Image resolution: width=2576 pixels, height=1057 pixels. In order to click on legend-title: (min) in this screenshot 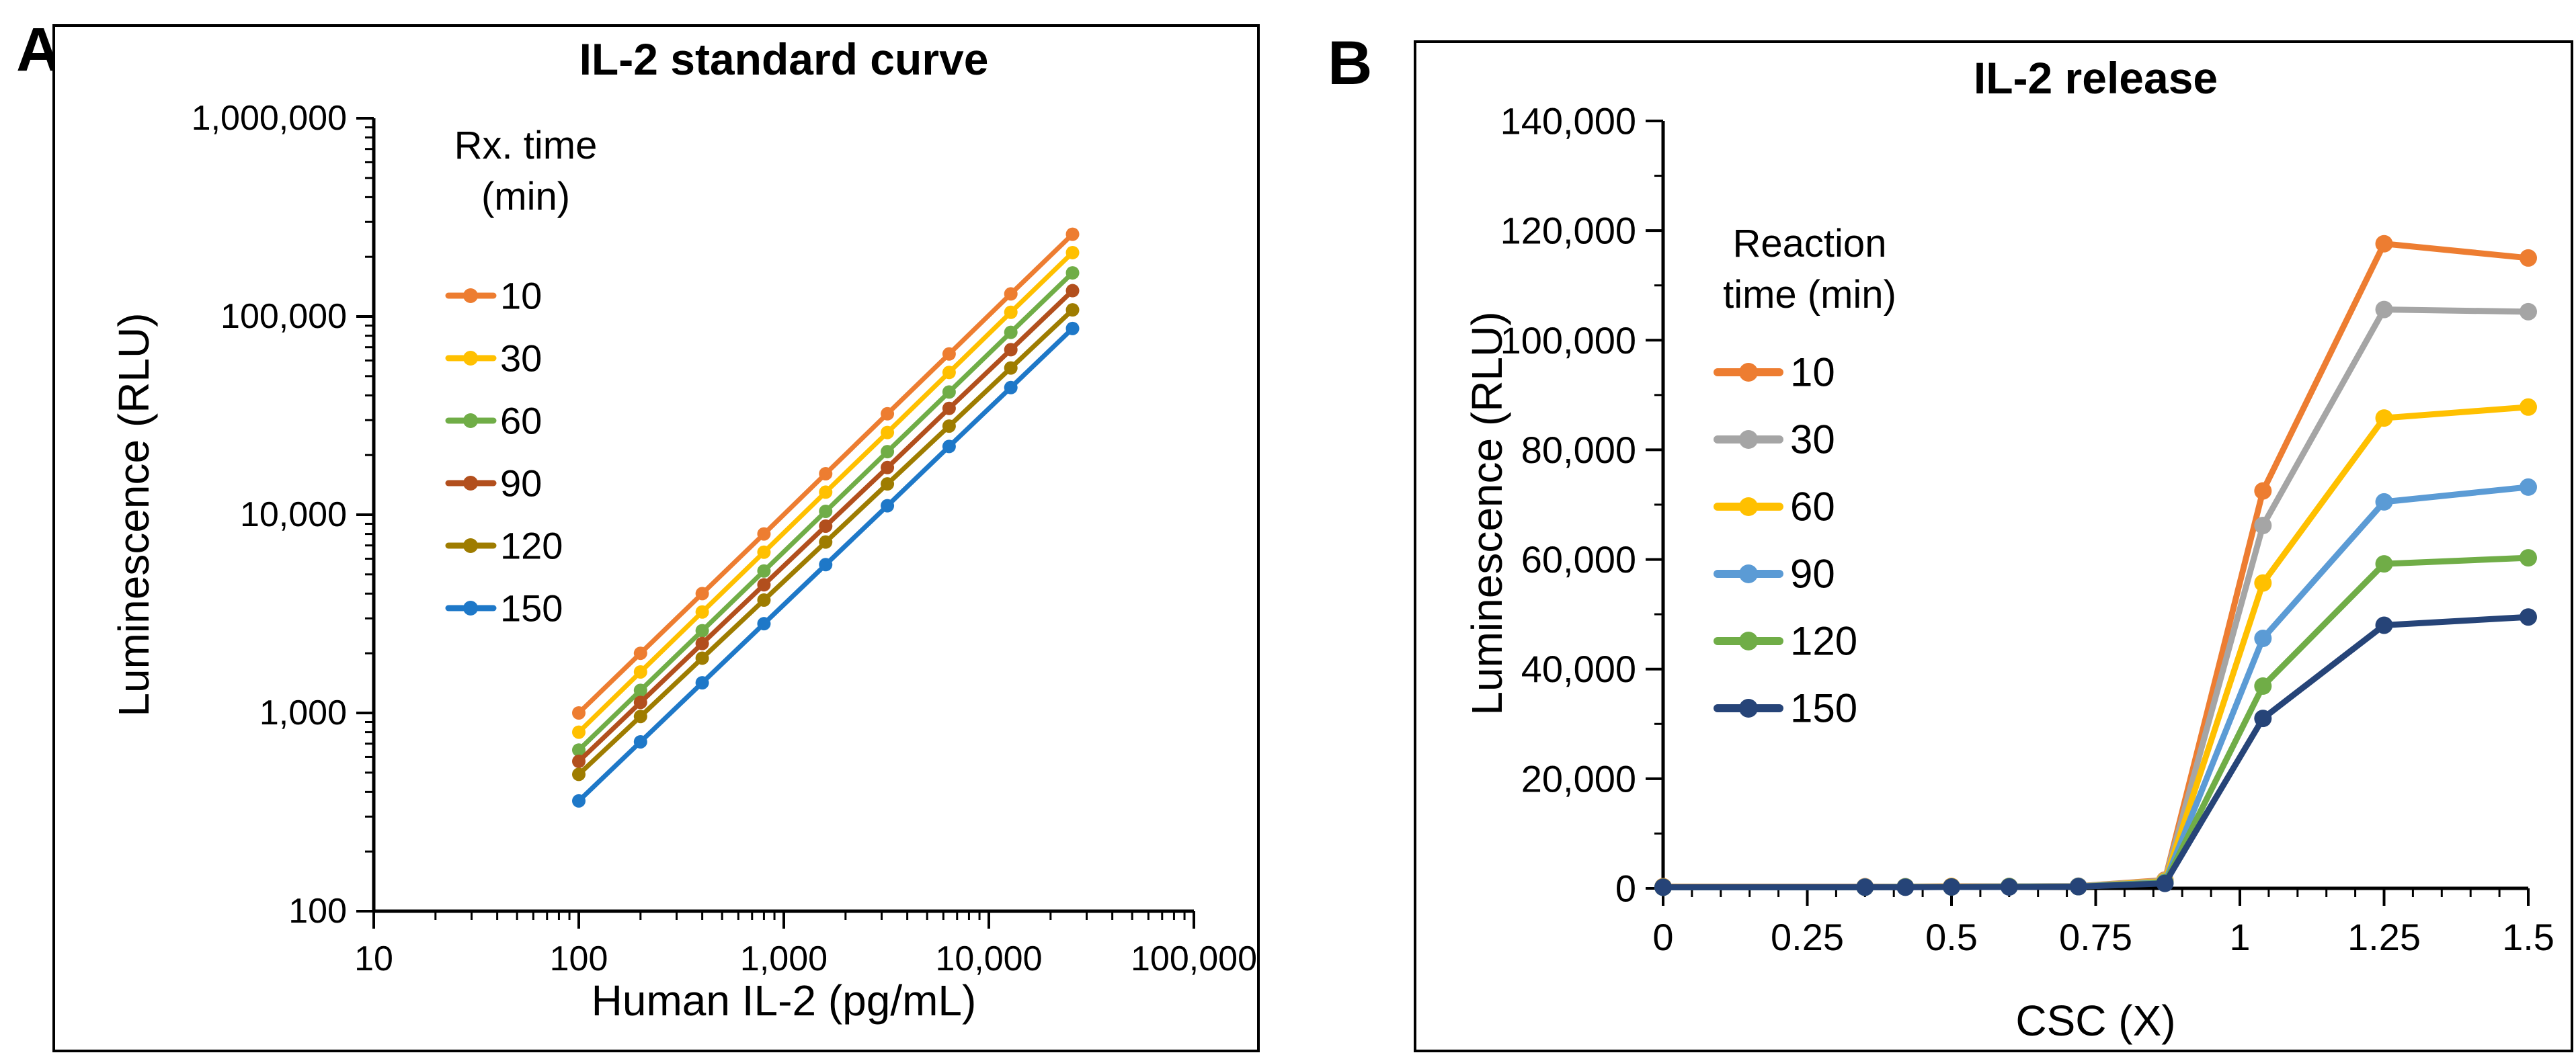, I will do `click(525, 196)`.